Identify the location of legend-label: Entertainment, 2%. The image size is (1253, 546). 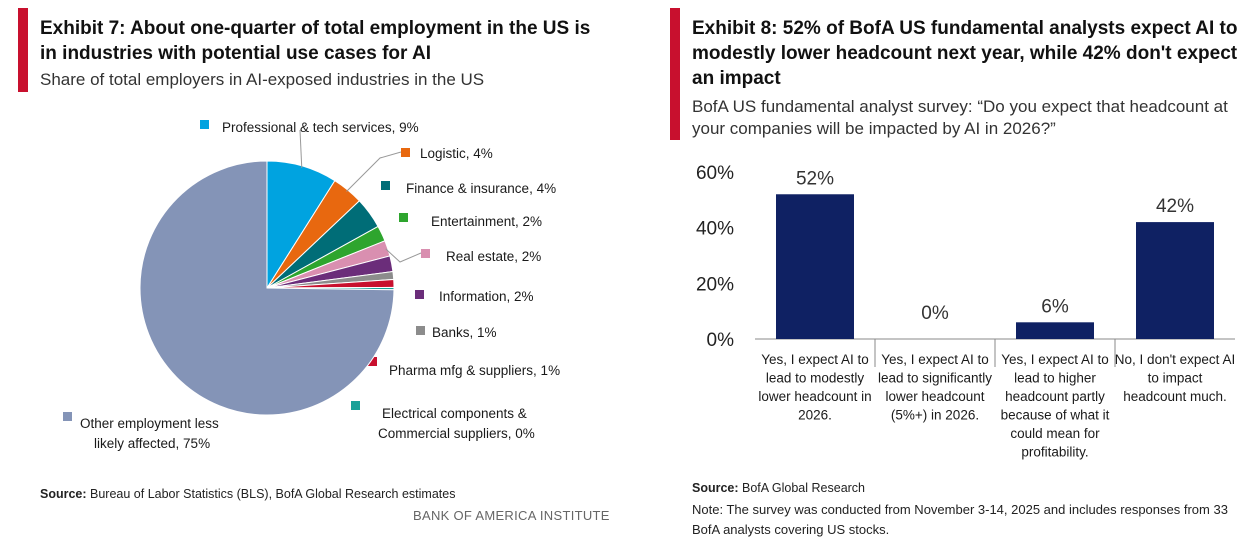
(486, 221).